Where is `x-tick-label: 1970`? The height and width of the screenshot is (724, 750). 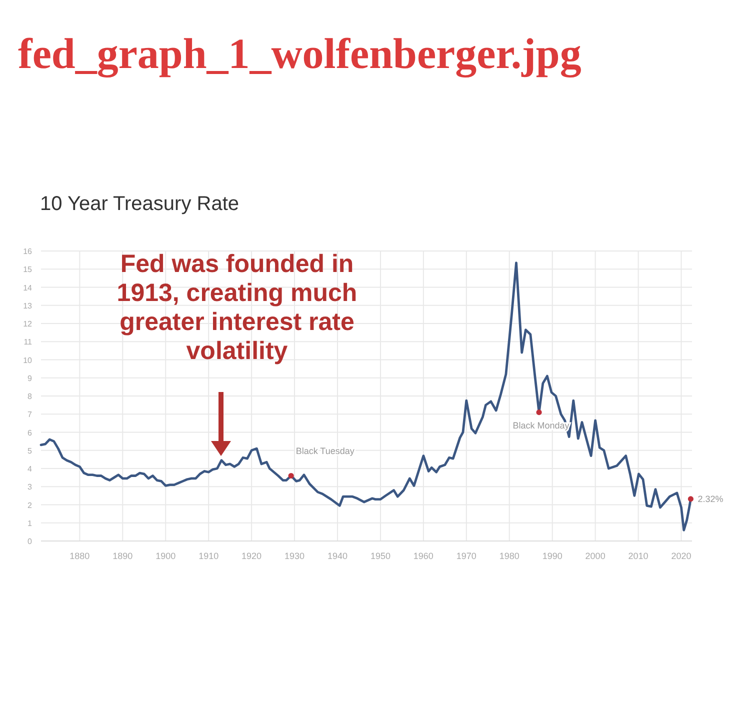 x-tick-label: 1970 is located at coordinates (466, 556).